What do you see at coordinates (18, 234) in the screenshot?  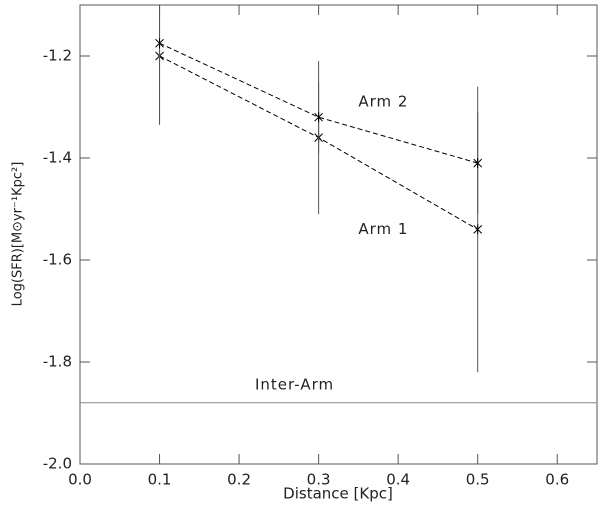 I see `y-axis-label: Log(SFR)[M⊙yr⁻¹Kpc²]` at bounding box center [18, 234].